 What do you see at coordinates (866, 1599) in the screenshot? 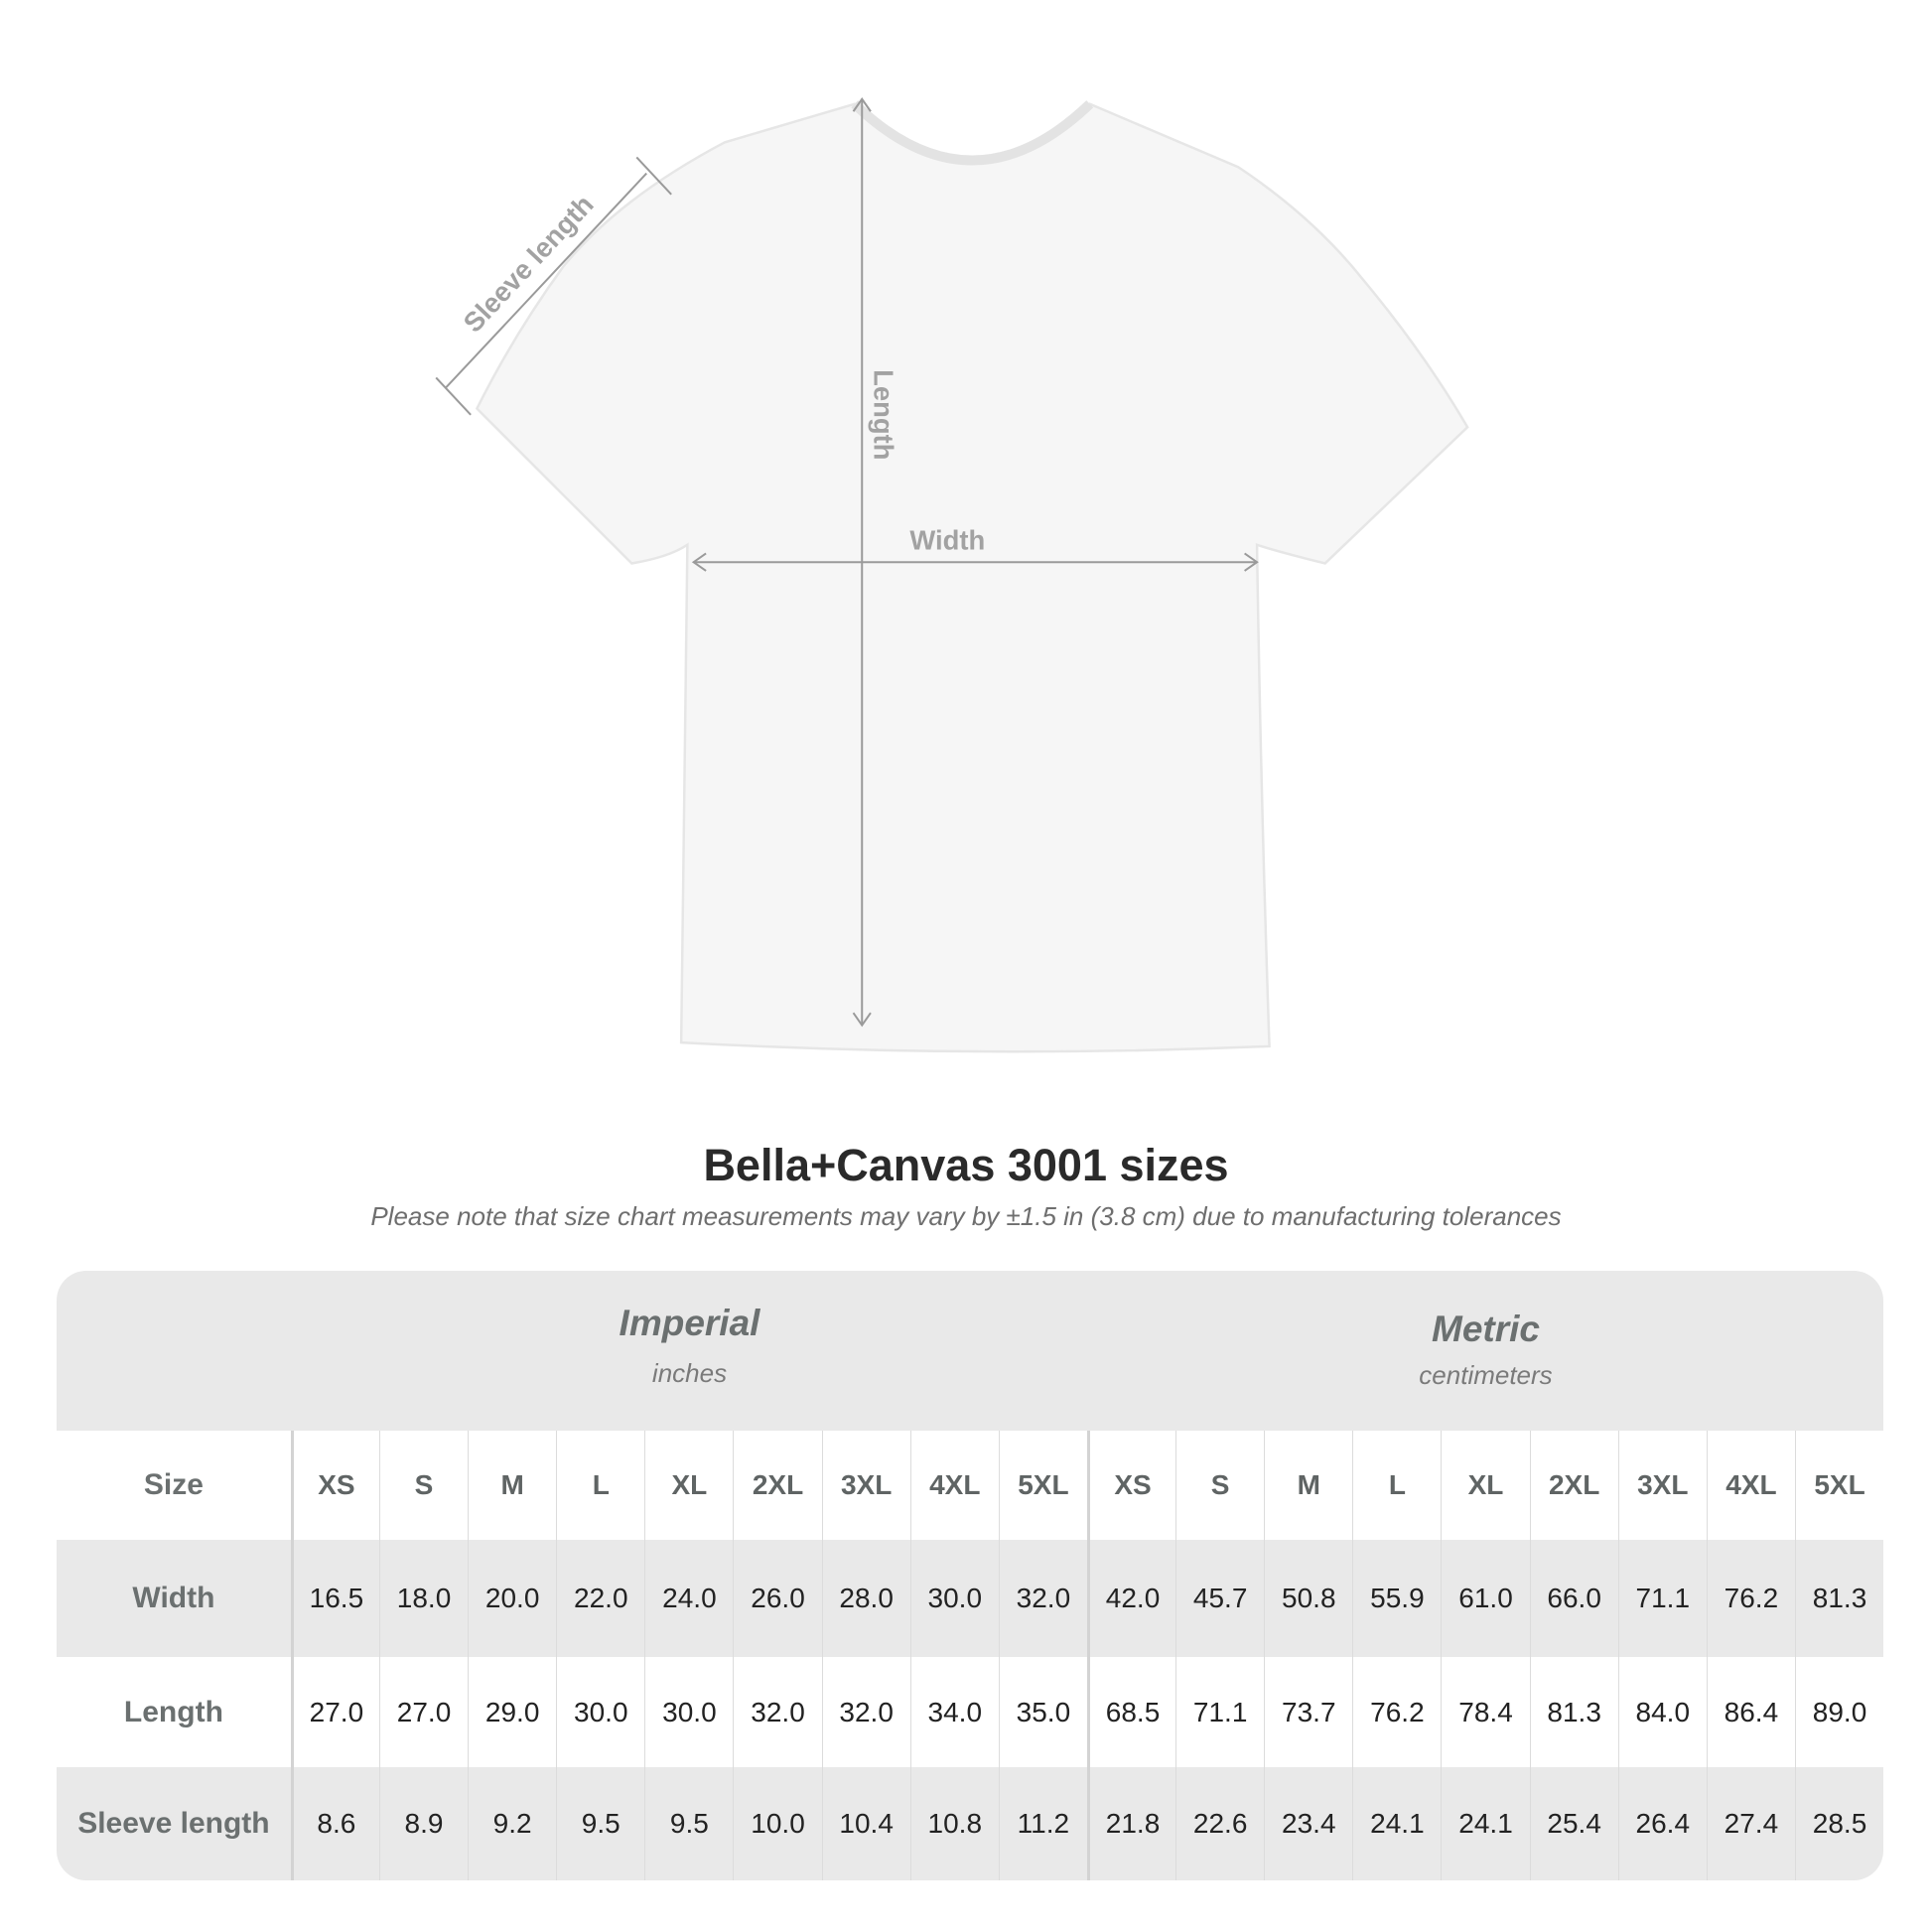
I see `imperial-value: 28.0` at bounding box center [866, 1599].